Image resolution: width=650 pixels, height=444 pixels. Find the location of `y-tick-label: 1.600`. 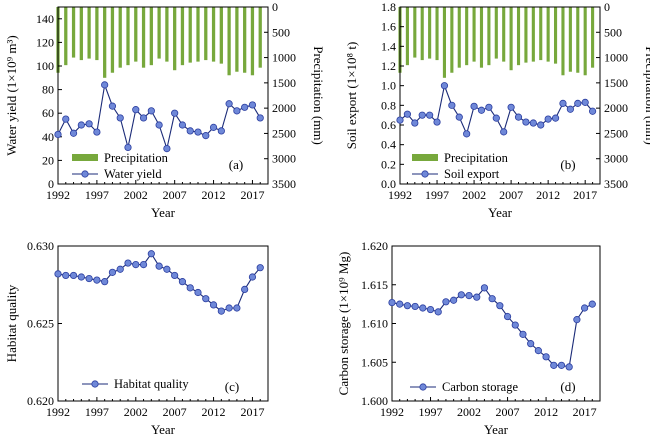

y-tick-label: 1.600 is located at coordinates (374, 401).